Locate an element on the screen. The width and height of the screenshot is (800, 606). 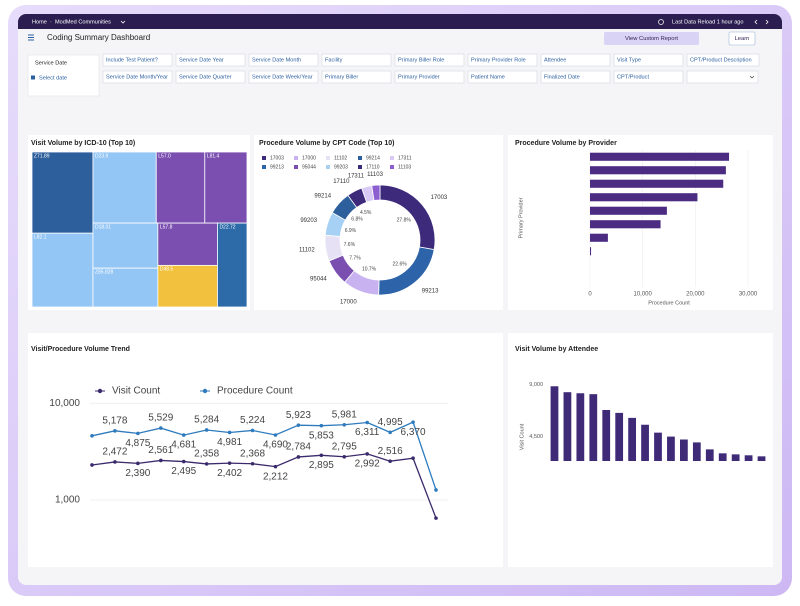
data-label: 4,690 is located at coordinates (275, 445).